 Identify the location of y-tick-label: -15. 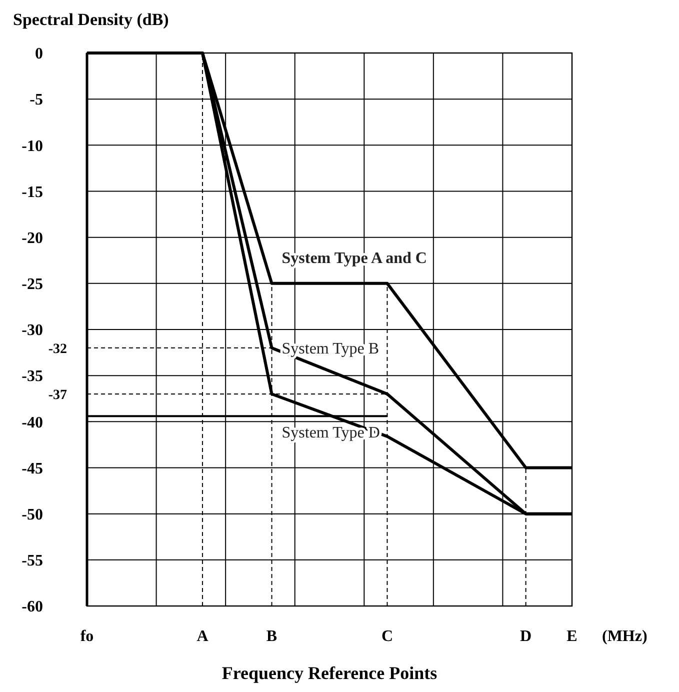
(32, 192).